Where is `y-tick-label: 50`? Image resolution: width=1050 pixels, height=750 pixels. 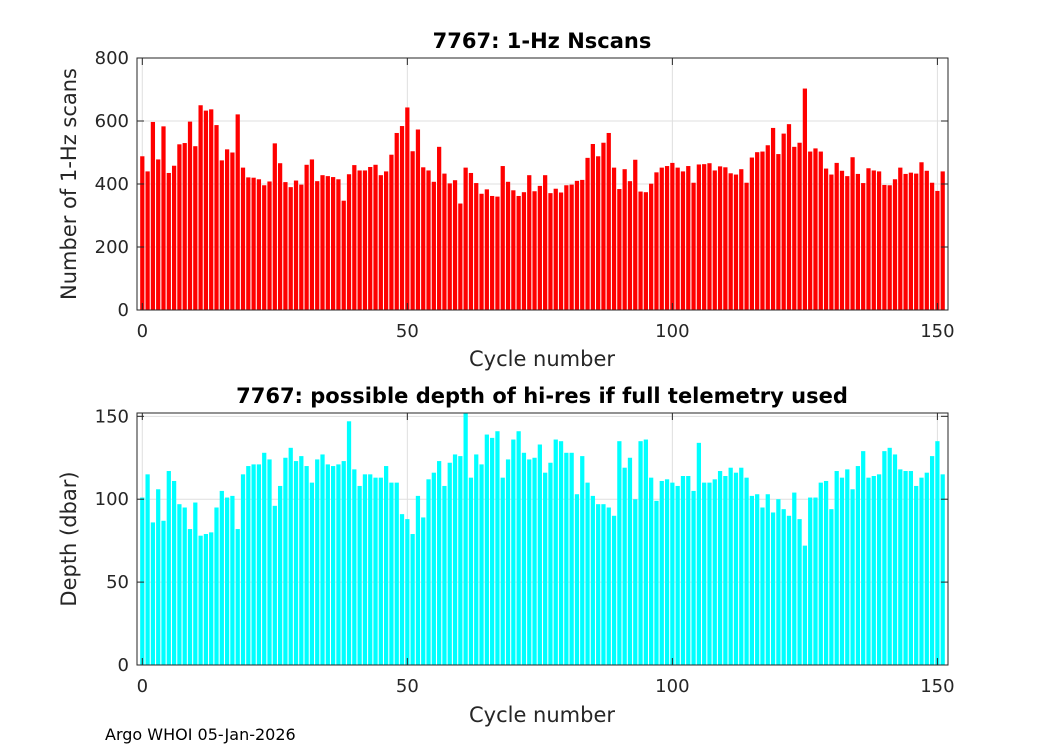 y-tick-label: 50 is located at coordinates (117, 582).